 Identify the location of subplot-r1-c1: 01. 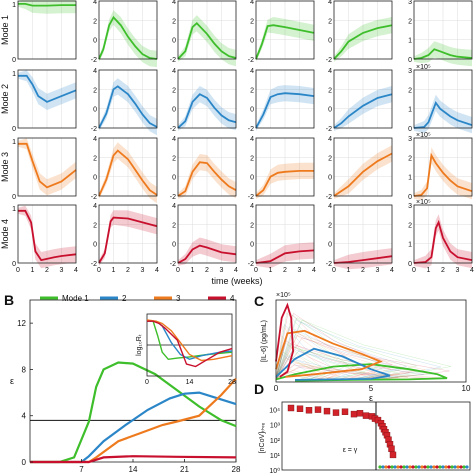
(44, 32).